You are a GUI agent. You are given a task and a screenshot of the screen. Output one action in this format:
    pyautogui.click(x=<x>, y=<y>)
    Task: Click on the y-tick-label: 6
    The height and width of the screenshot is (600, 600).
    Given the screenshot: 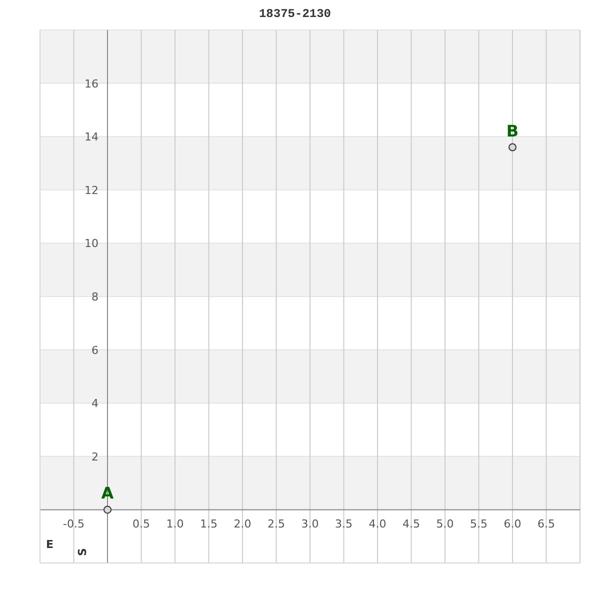 What is the action you would take?
    pyautogui.click(x=95, y=350)
    